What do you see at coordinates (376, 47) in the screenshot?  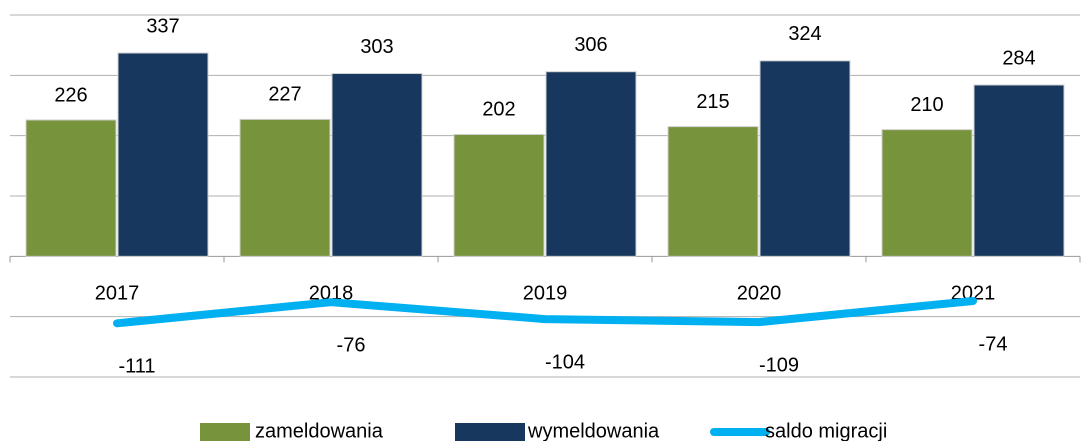 I see `data-label: 303` at bounding box center [376, 47].